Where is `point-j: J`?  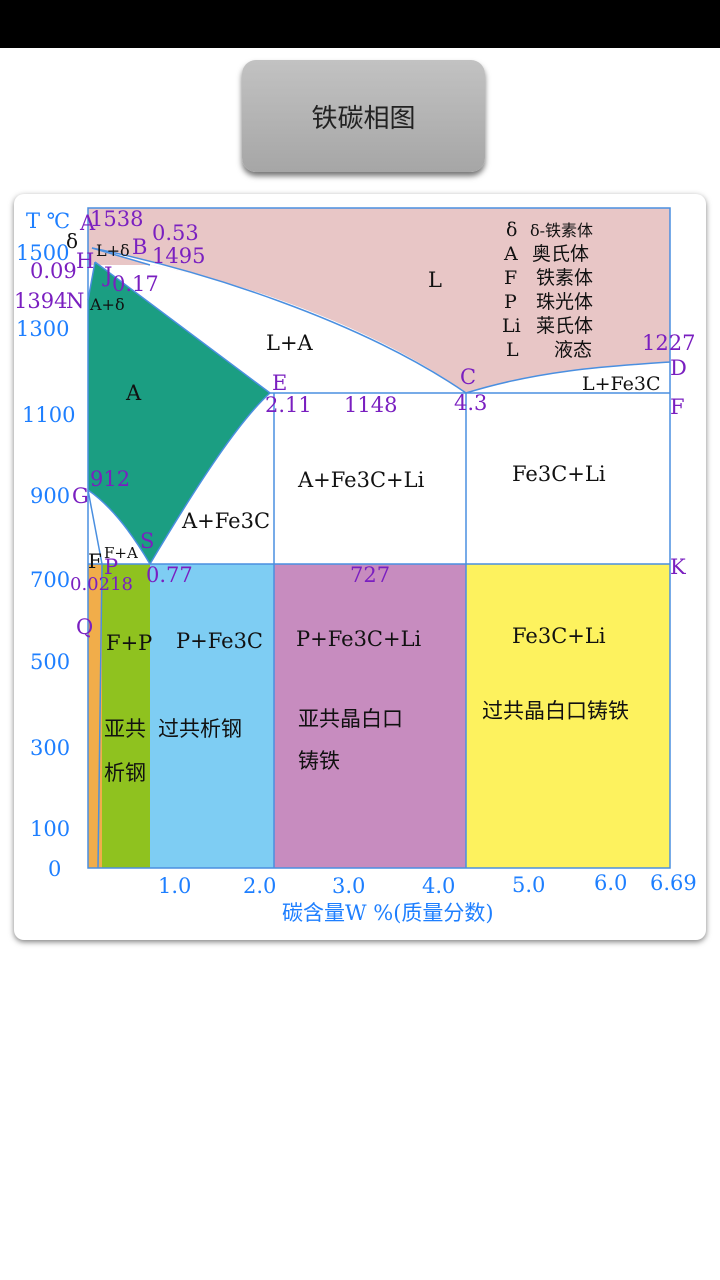 point-j: J is located at coordinates (107, 275).